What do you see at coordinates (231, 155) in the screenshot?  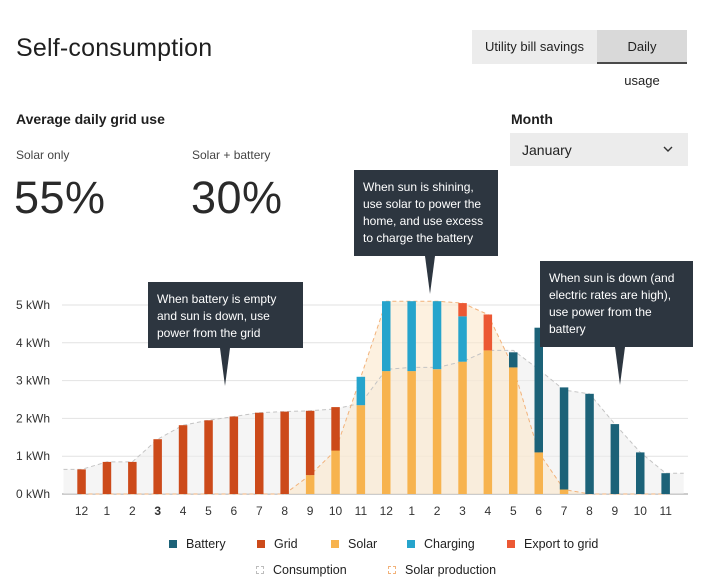 I see `solar-battery-label: Solar + battery` at bounding box center [231, 155].